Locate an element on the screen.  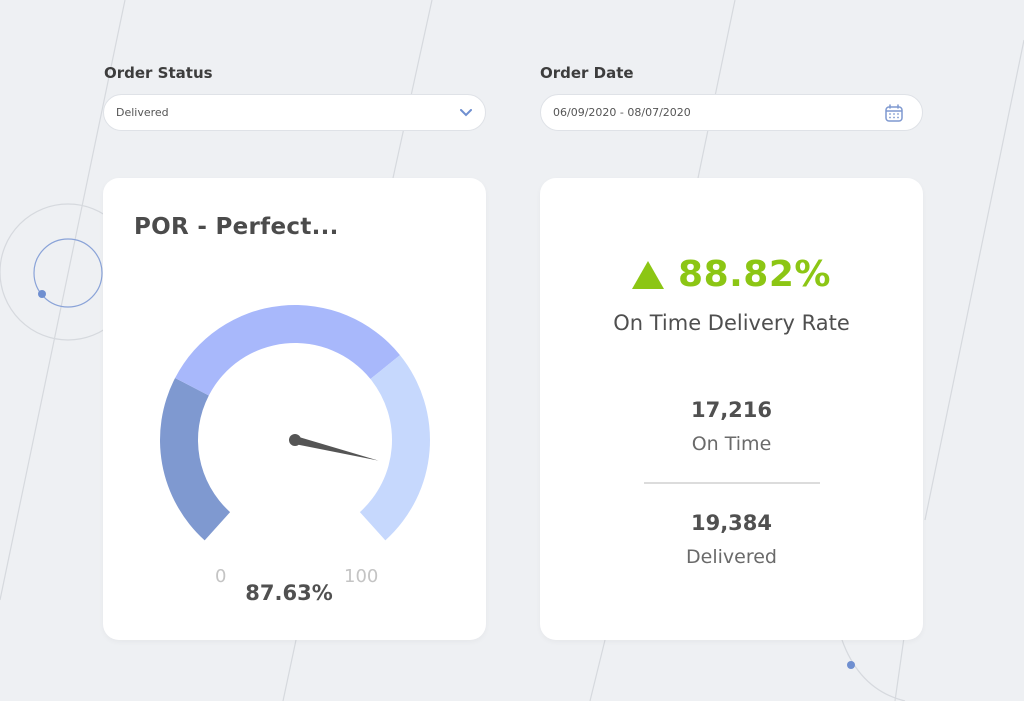
gauge-min-label: 0 is located at coordinates (221, 576).